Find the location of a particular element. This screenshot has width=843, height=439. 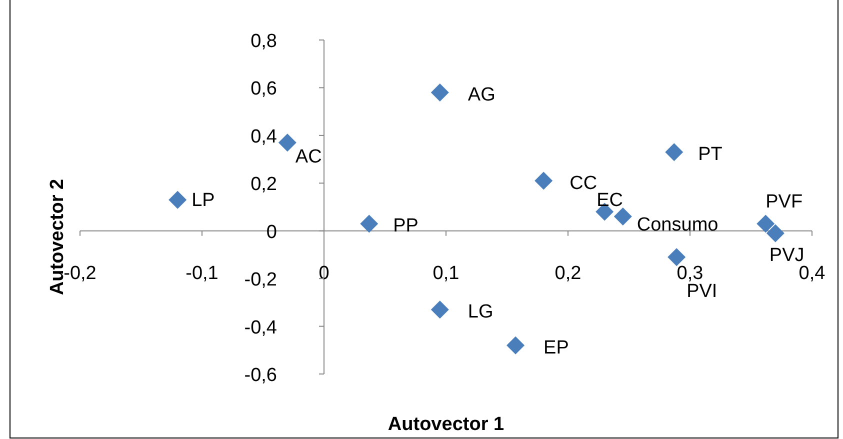

annotation: EC is located at coordinates (610, 200).